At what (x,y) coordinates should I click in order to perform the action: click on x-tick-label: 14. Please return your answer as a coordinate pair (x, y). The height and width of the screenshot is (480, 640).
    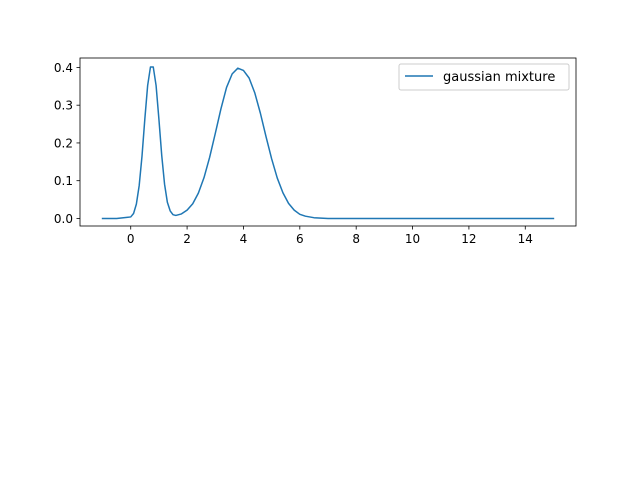
    Looking at the image, I should click on (525, 239).